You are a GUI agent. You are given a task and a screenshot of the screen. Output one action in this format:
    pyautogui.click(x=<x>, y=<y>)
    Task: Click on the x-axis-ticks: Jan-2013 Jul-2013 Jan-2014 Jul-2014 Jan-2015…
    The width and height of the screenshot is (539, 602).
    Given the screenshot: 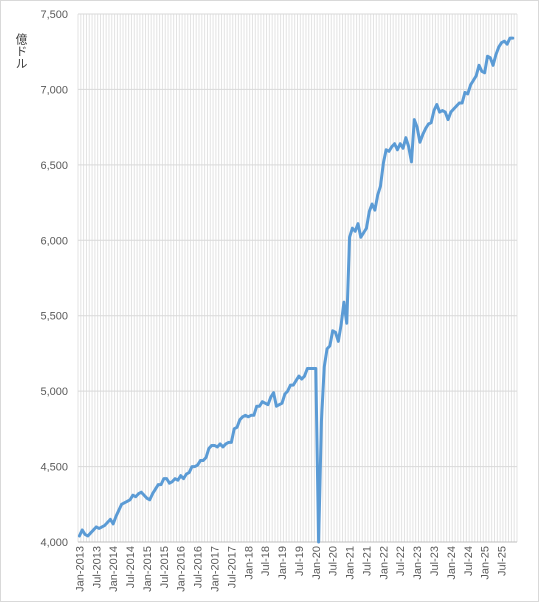 What is the action you would take?
    pyautogui.click(x=291, y=569)
    